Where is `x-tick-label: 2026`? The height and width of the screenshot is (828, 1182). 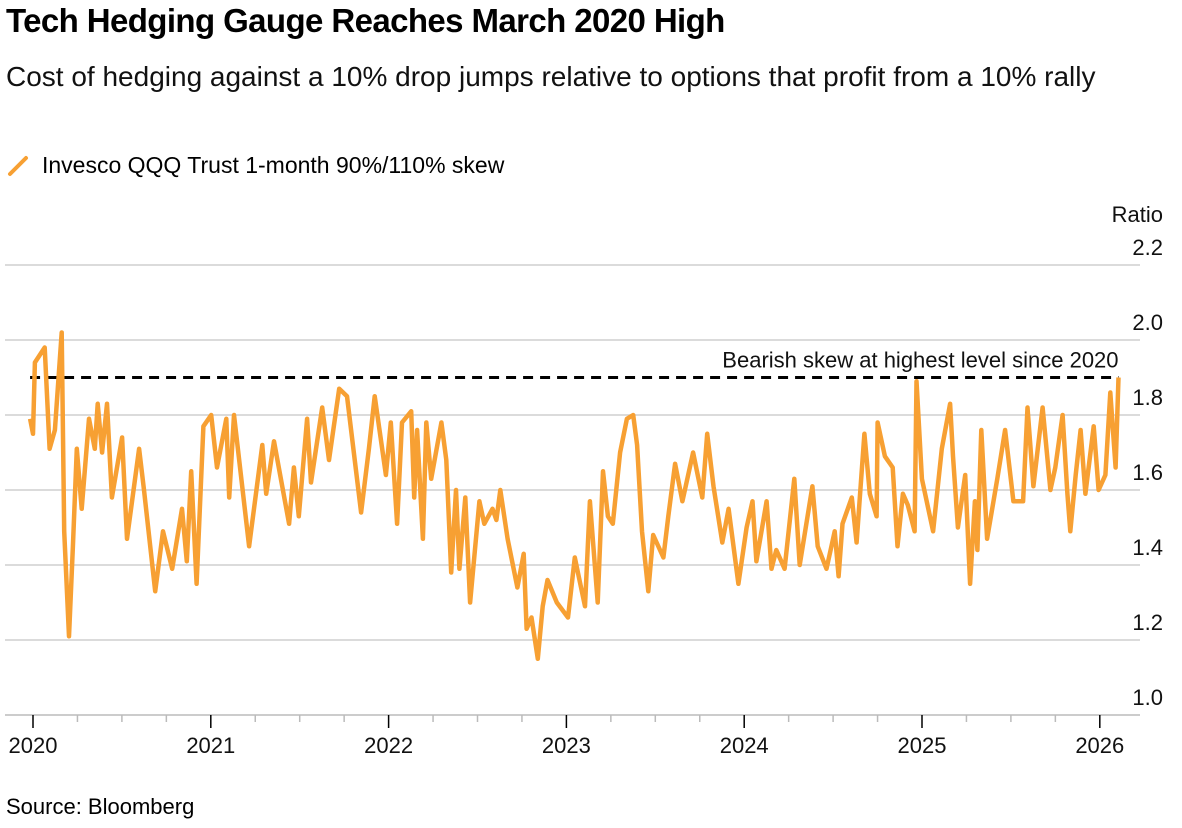 x-tick-label: 2026 is located at coordinates (1099, 745).